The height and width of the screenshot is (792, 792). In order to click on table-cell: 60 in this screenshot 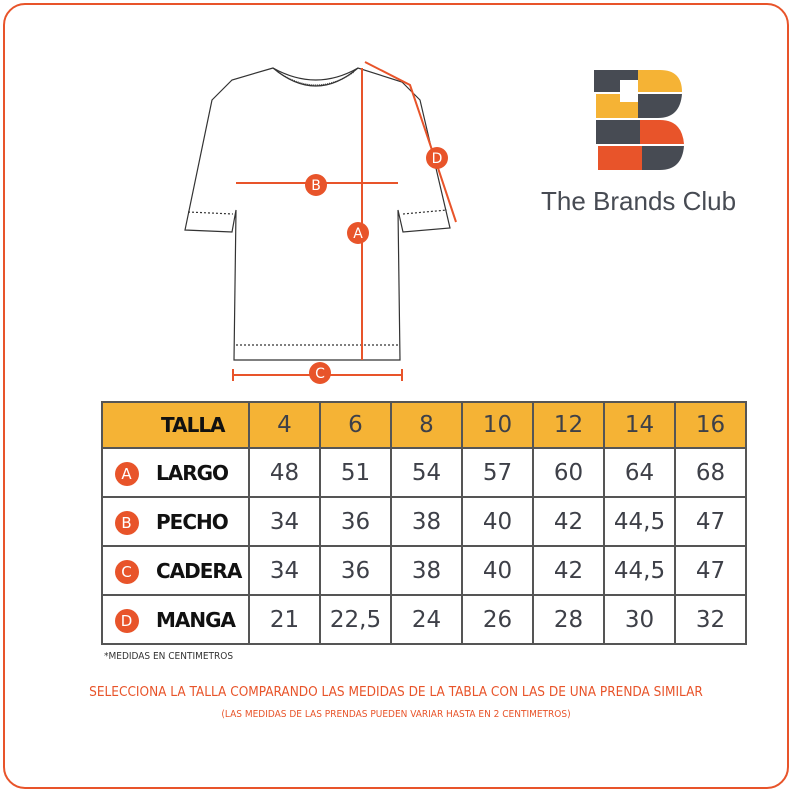, I will do `click(568, 472)`.